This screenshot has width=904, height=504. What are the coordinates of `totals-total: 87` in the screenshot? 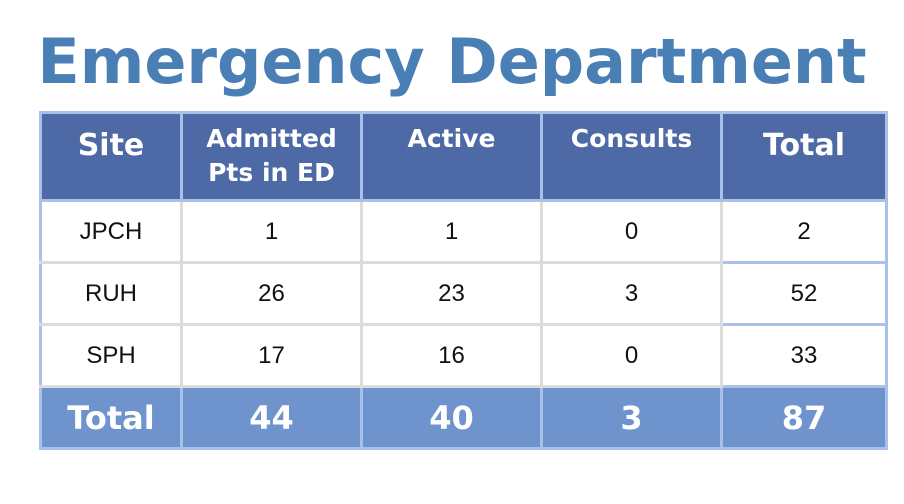 It's located at (804, 417).